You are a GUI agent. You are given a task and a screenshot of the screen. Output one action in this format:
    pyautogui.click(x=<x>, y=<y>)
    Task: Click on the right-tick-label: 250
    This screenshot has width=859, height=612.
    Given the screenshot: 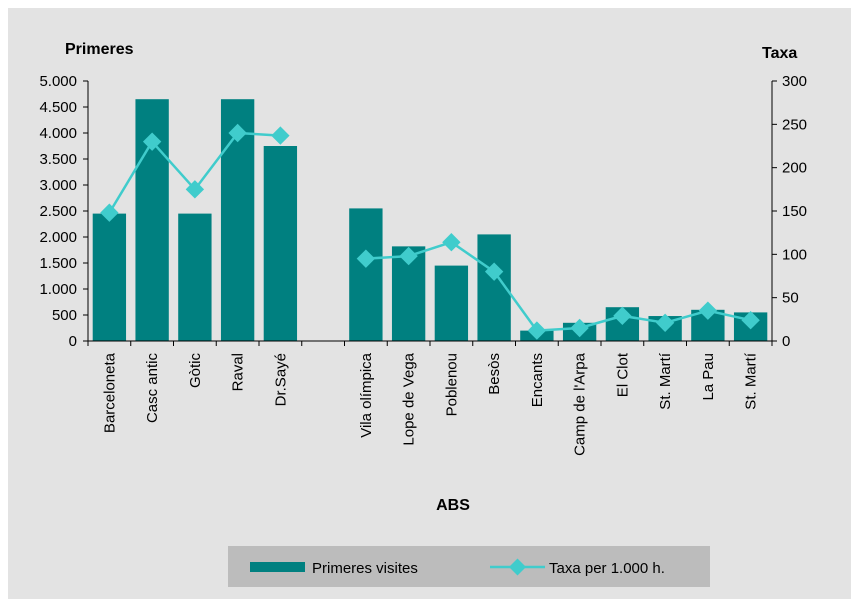 What is the action you would take?
    pyautogui.click(x=794, y=124)
    